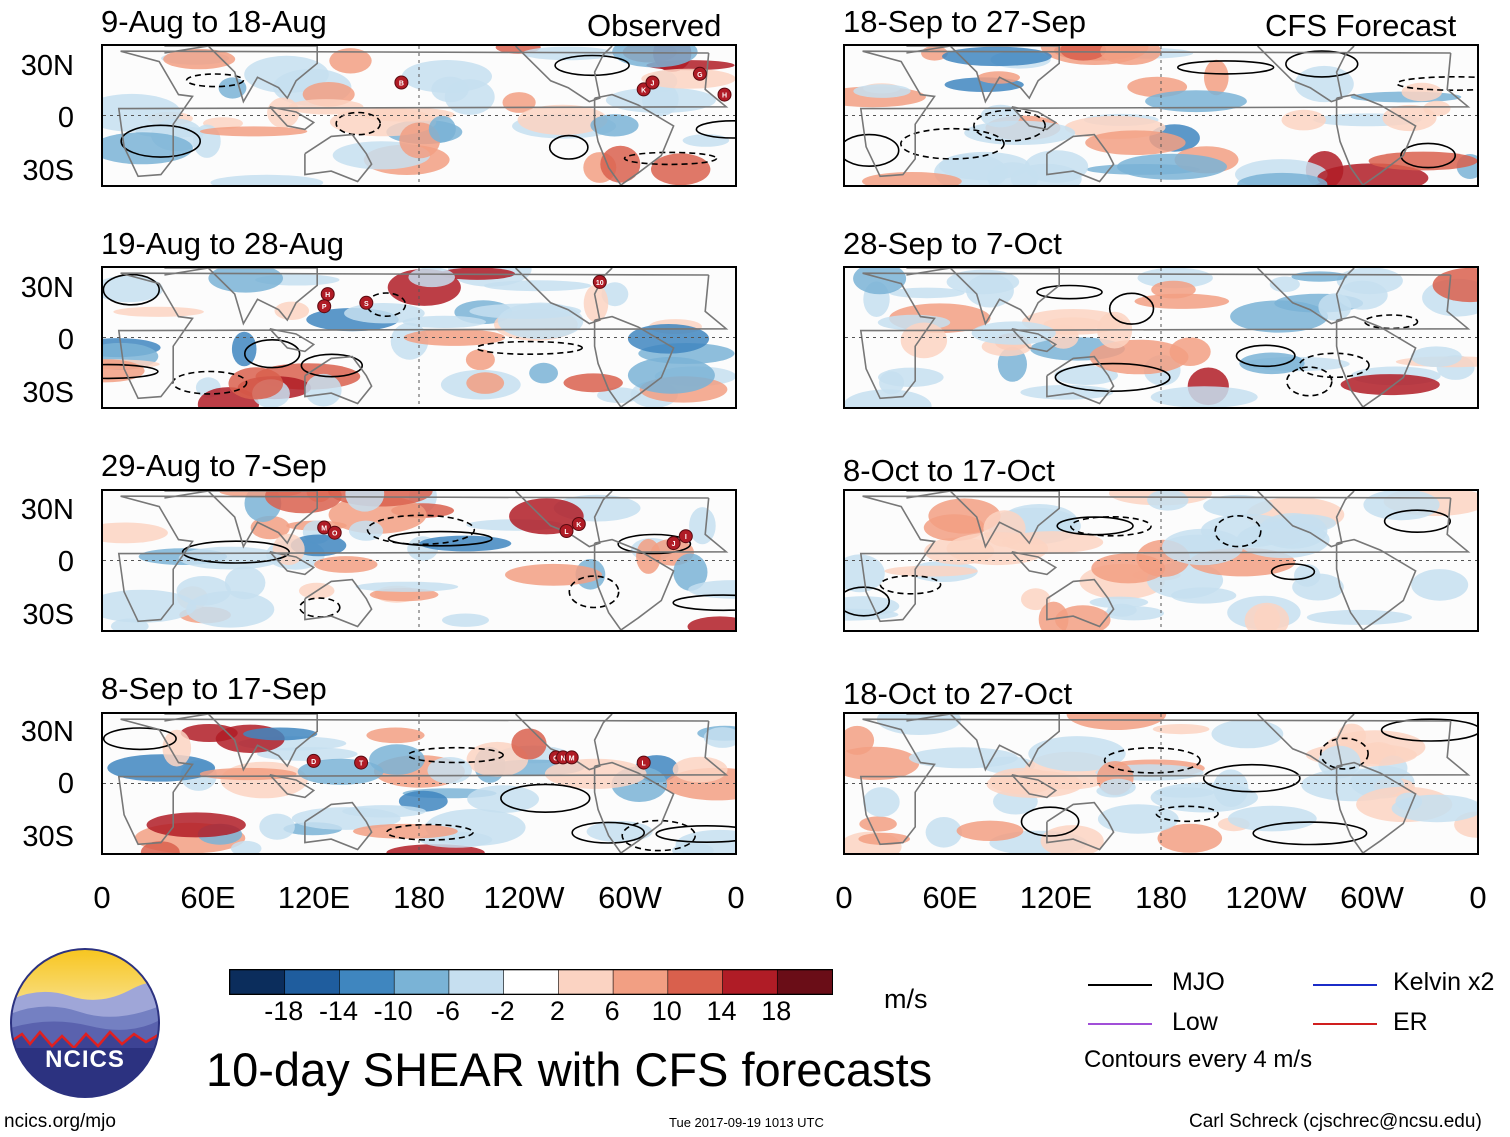 The width and height of the screenshot is (1510, 1137). I want to click on storm-marker: J, so click(673, 543).